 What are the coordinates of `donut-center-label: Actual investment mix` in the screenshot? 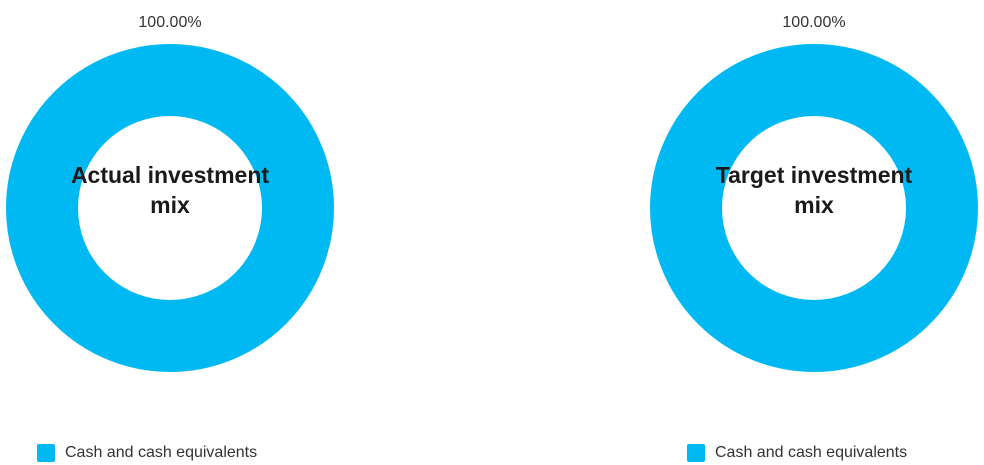 It's located at (170, 190).